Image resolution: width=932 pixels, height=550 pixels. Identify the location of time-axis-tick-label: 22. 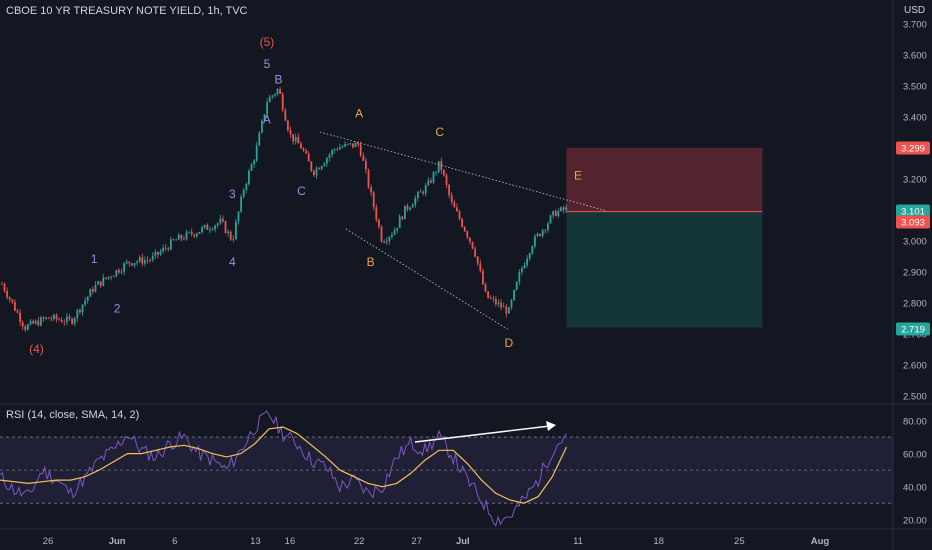
(359, 541).